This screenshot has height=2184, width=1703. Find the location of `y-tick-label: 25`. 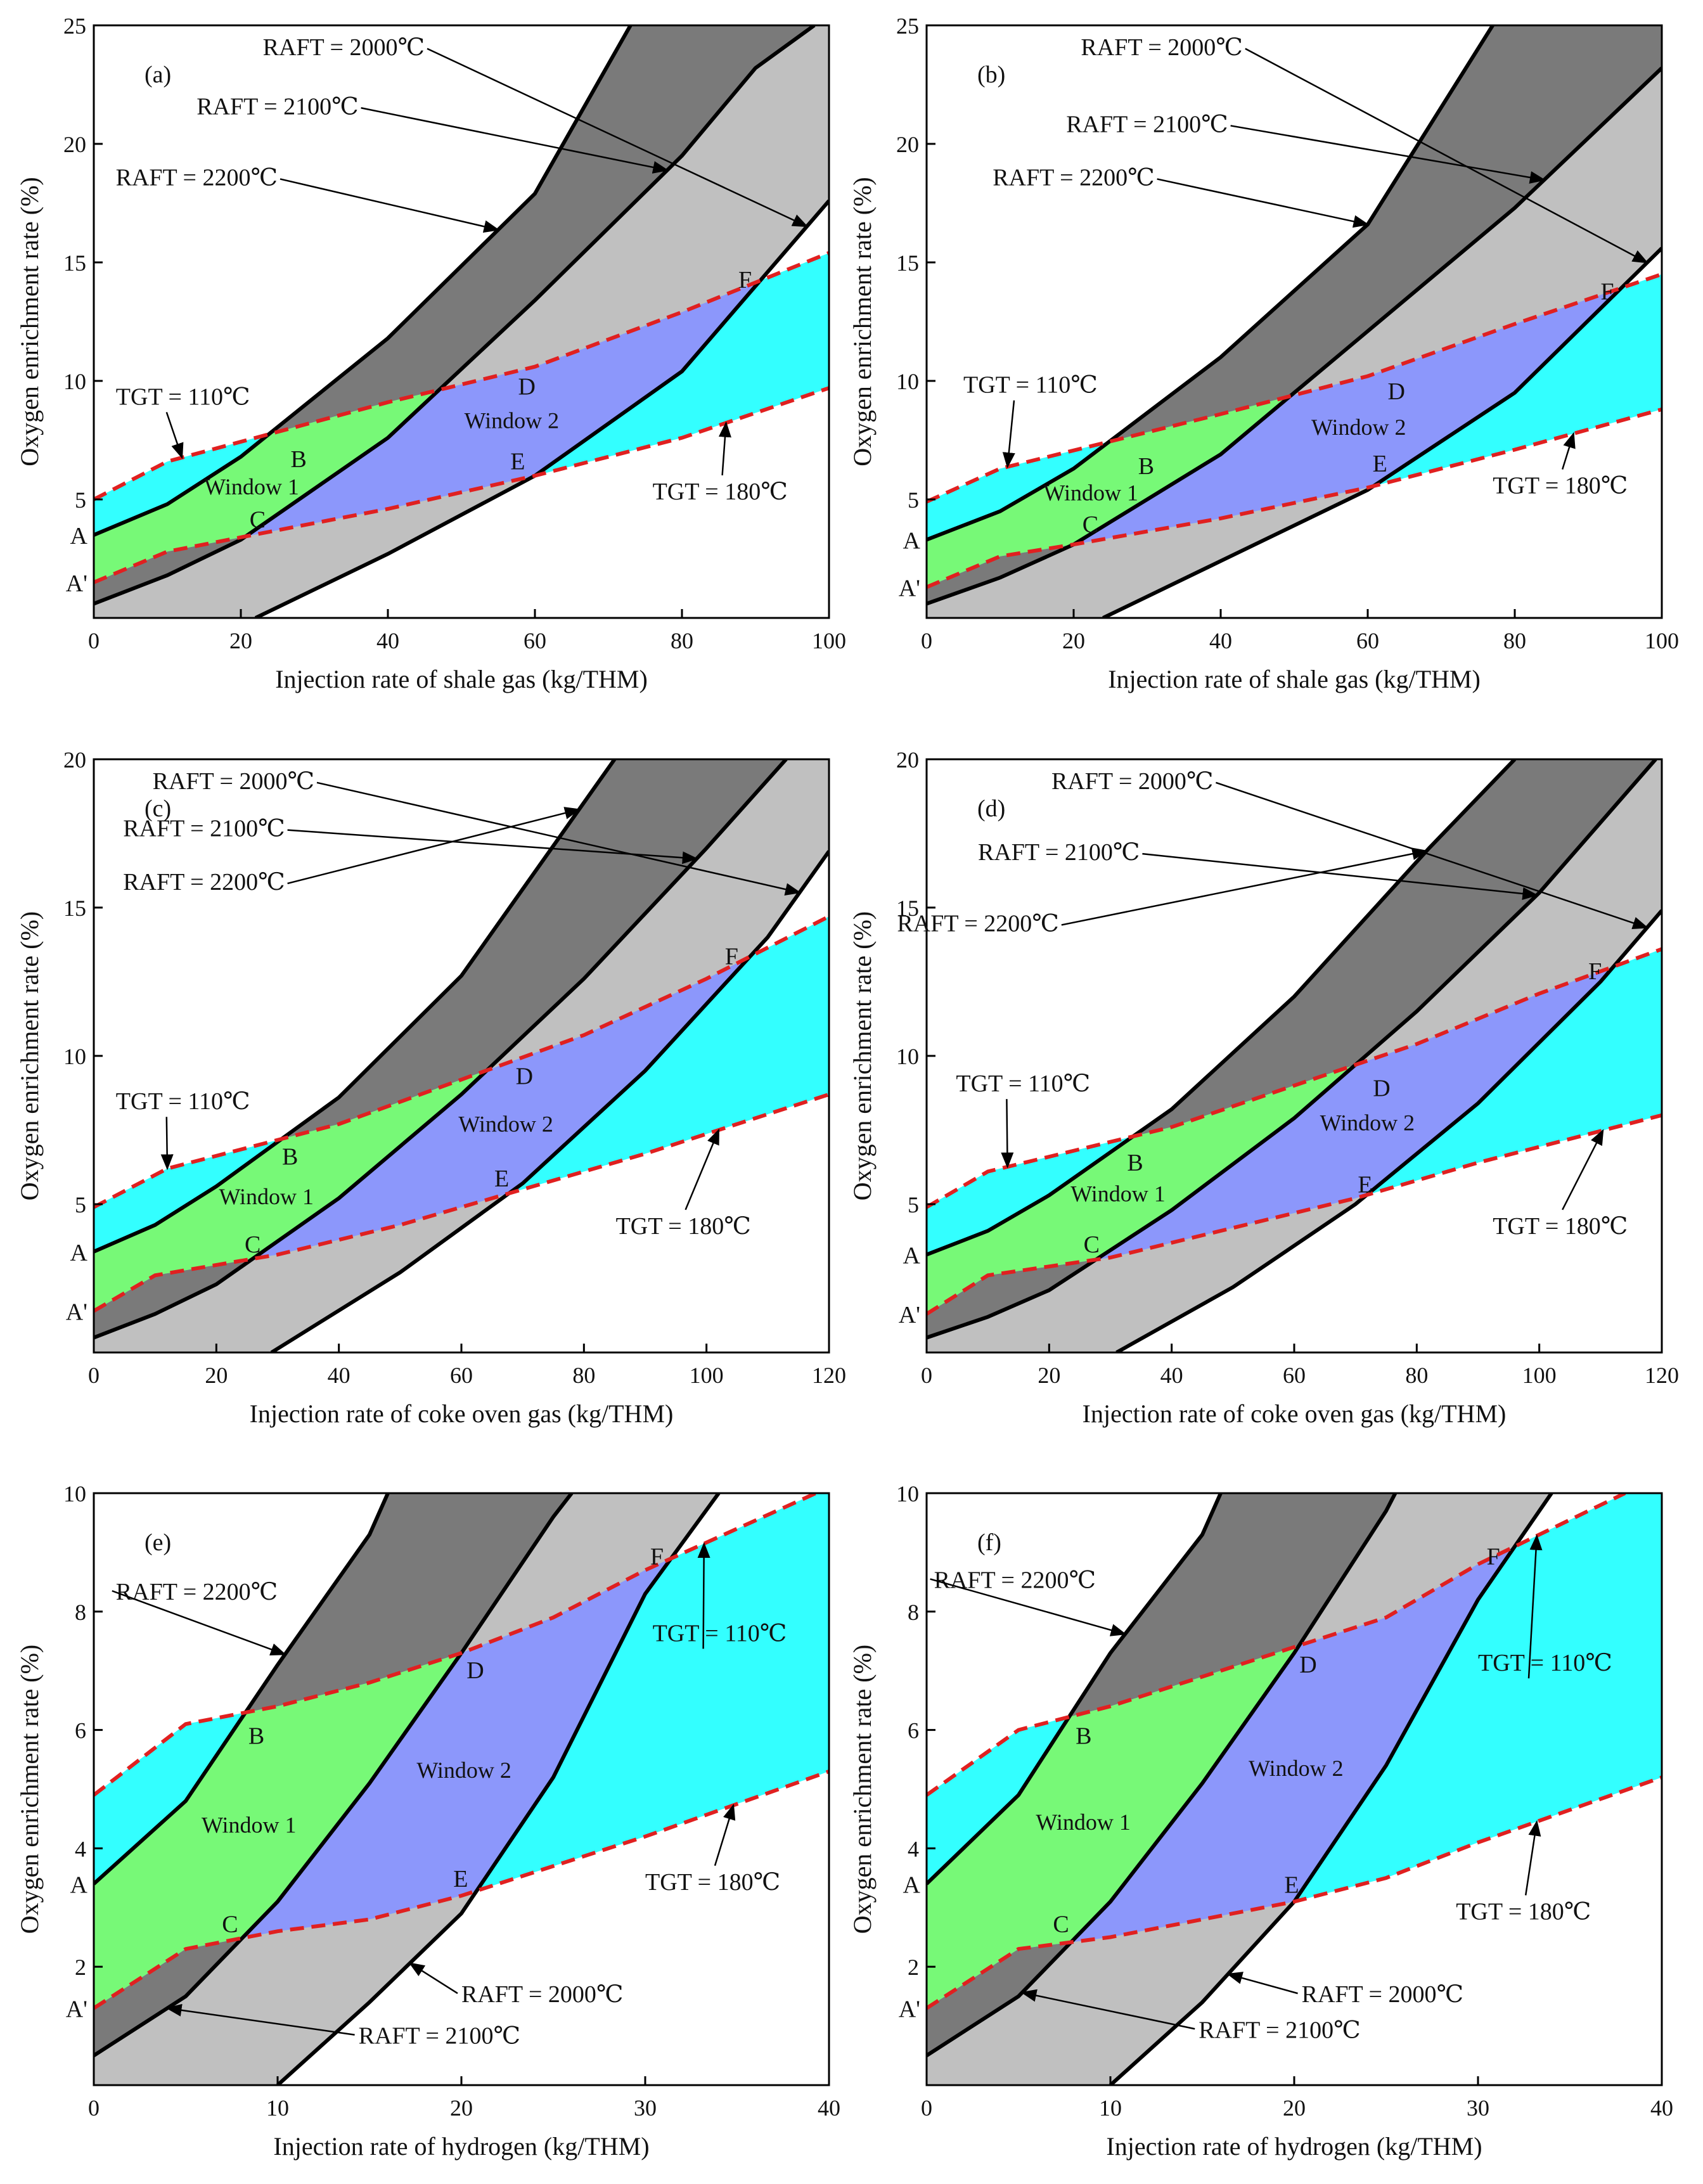

y-tick-label: 25 is located at coordinates (74, 26).